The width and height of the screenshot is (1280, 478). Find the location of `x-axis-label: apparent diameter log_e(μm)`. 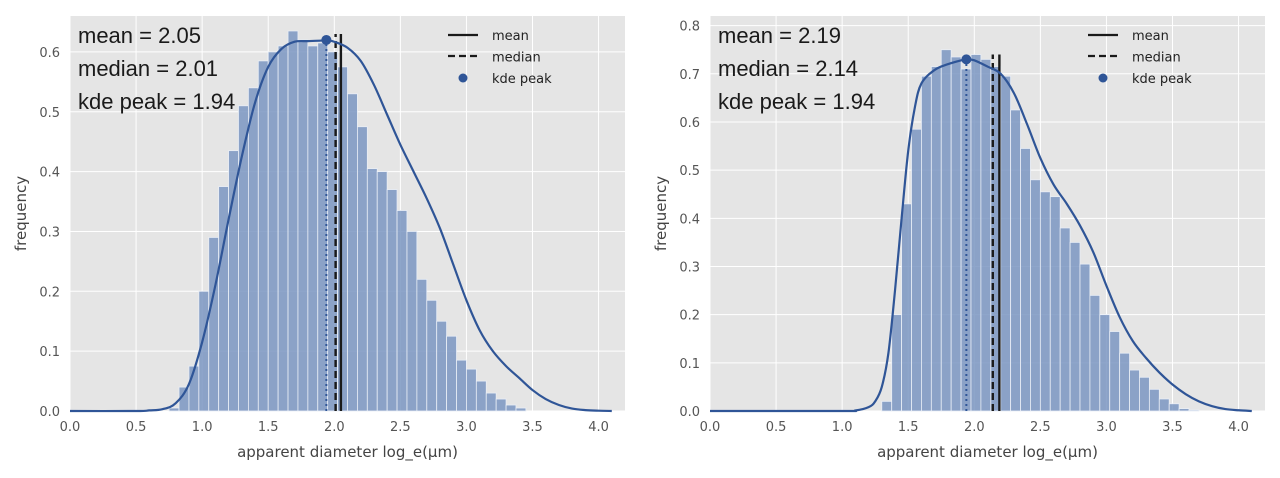

x-axis-label: apparent diameter log_e(μm) is located at coordinates (987, 452).